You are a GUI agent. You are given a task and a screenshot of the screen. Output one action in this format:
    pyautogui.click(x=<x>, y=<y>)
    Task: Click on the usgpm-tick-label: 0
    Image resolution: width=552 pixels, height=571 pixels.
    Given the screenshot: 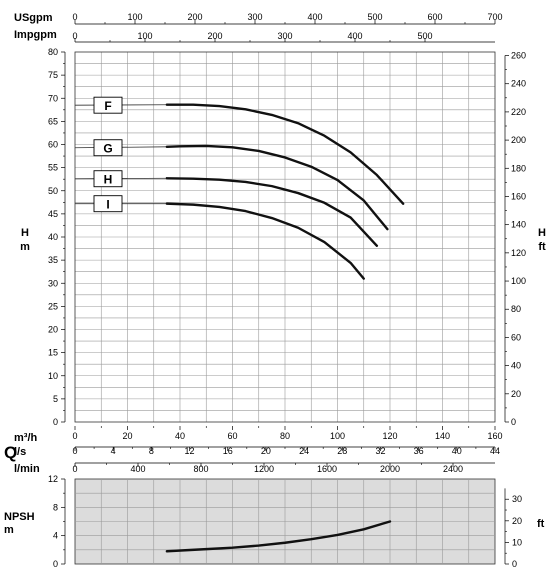 What is the action you would take?
    pyautogui.click(x=74, y=17)
    